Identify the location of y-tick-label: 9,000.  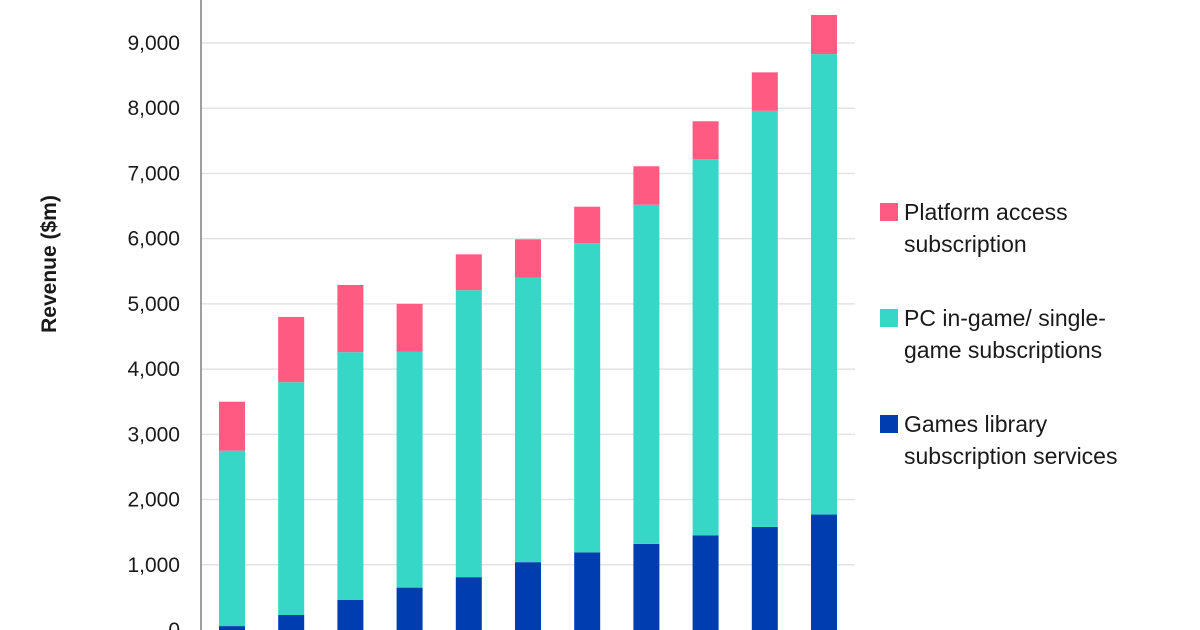
(153, 43).